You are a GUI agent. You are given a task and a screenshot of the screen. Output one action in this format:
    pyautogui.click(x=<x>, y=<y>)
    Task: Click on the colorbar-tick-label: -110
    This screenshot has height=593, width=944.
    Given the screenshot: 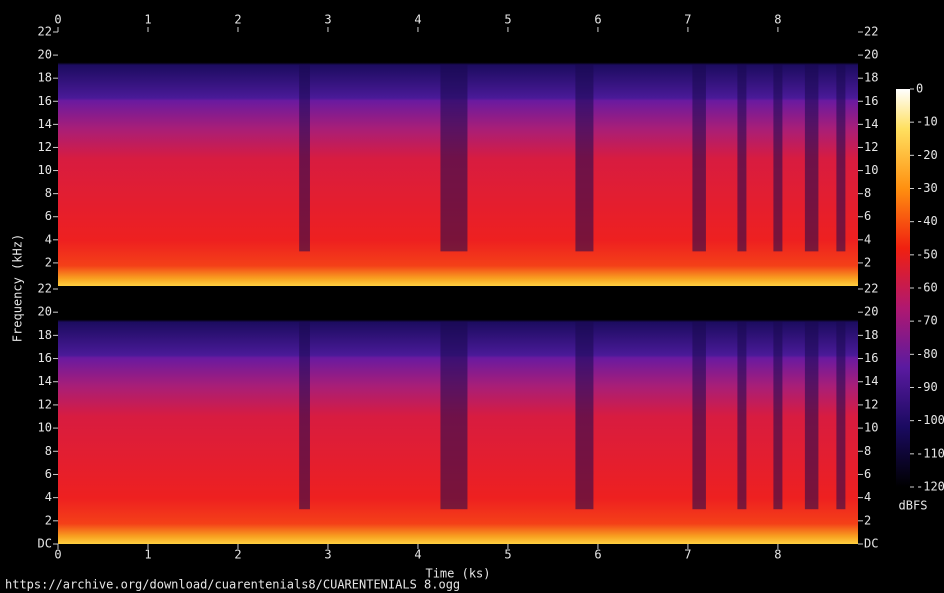 What is the action you would take?
    pyautogui.click(x=930, y=453)
    